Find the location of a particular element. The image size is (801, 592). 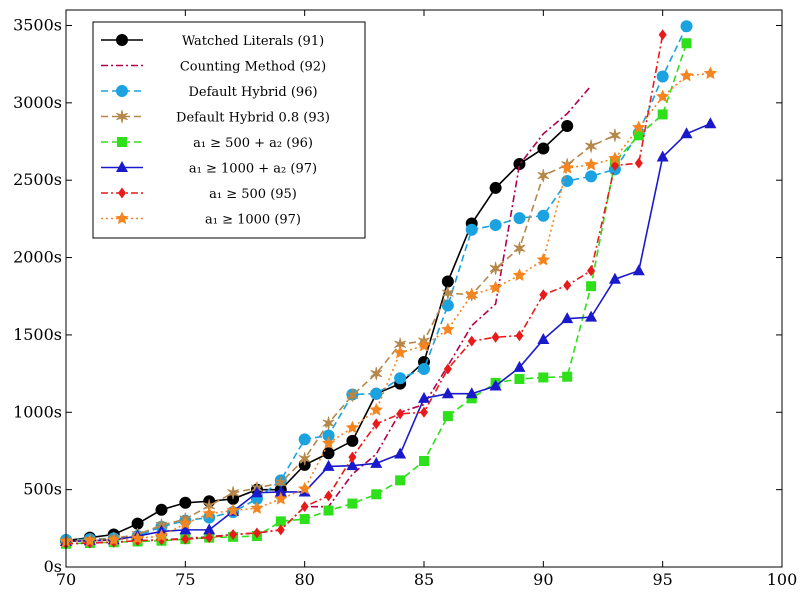

y-tick-label: 0s is located at coordinates (53, 566).